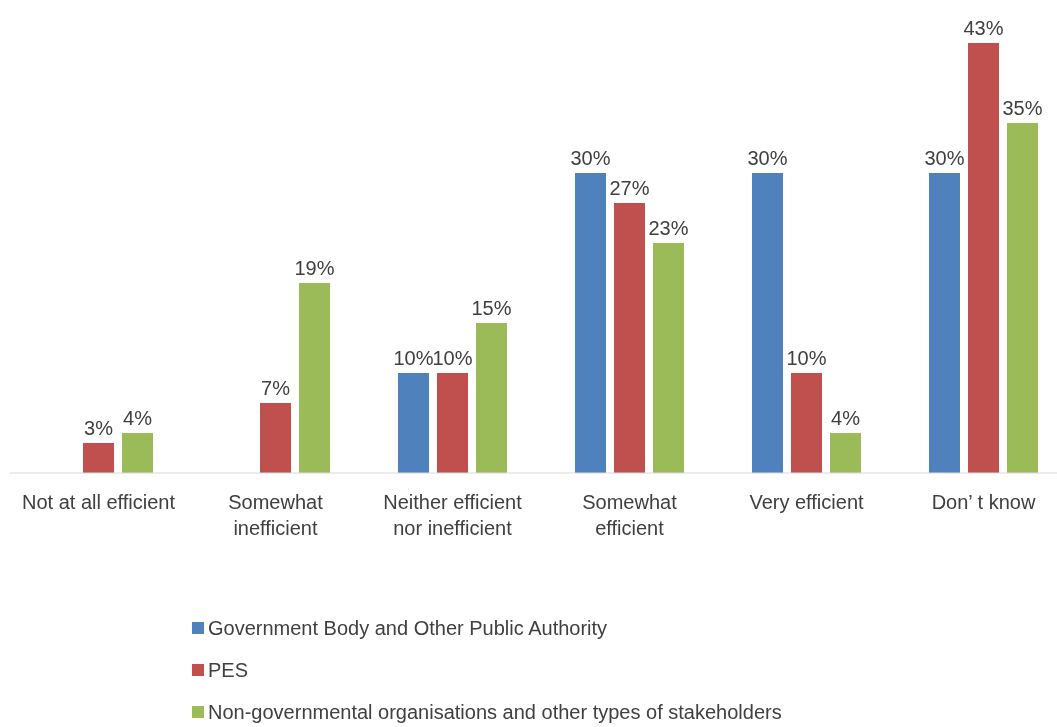  Describe the element at coordinates (495, 712) in the screenshot. I see `legend-label: Non-governmental organisations and other types of stakeholders` at that location.